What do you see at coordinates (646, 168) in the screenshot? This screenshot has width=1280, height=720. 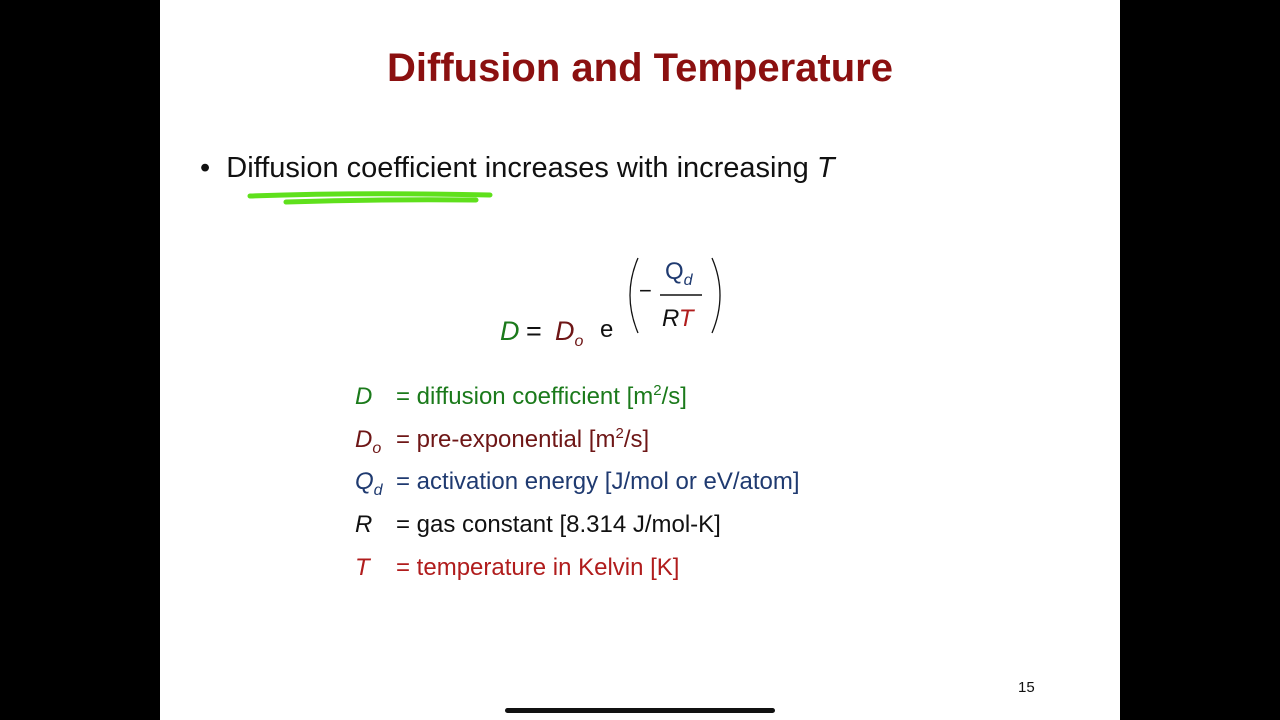 I see `bullet-text: increases with increasing` at bounding box center [646, 168].